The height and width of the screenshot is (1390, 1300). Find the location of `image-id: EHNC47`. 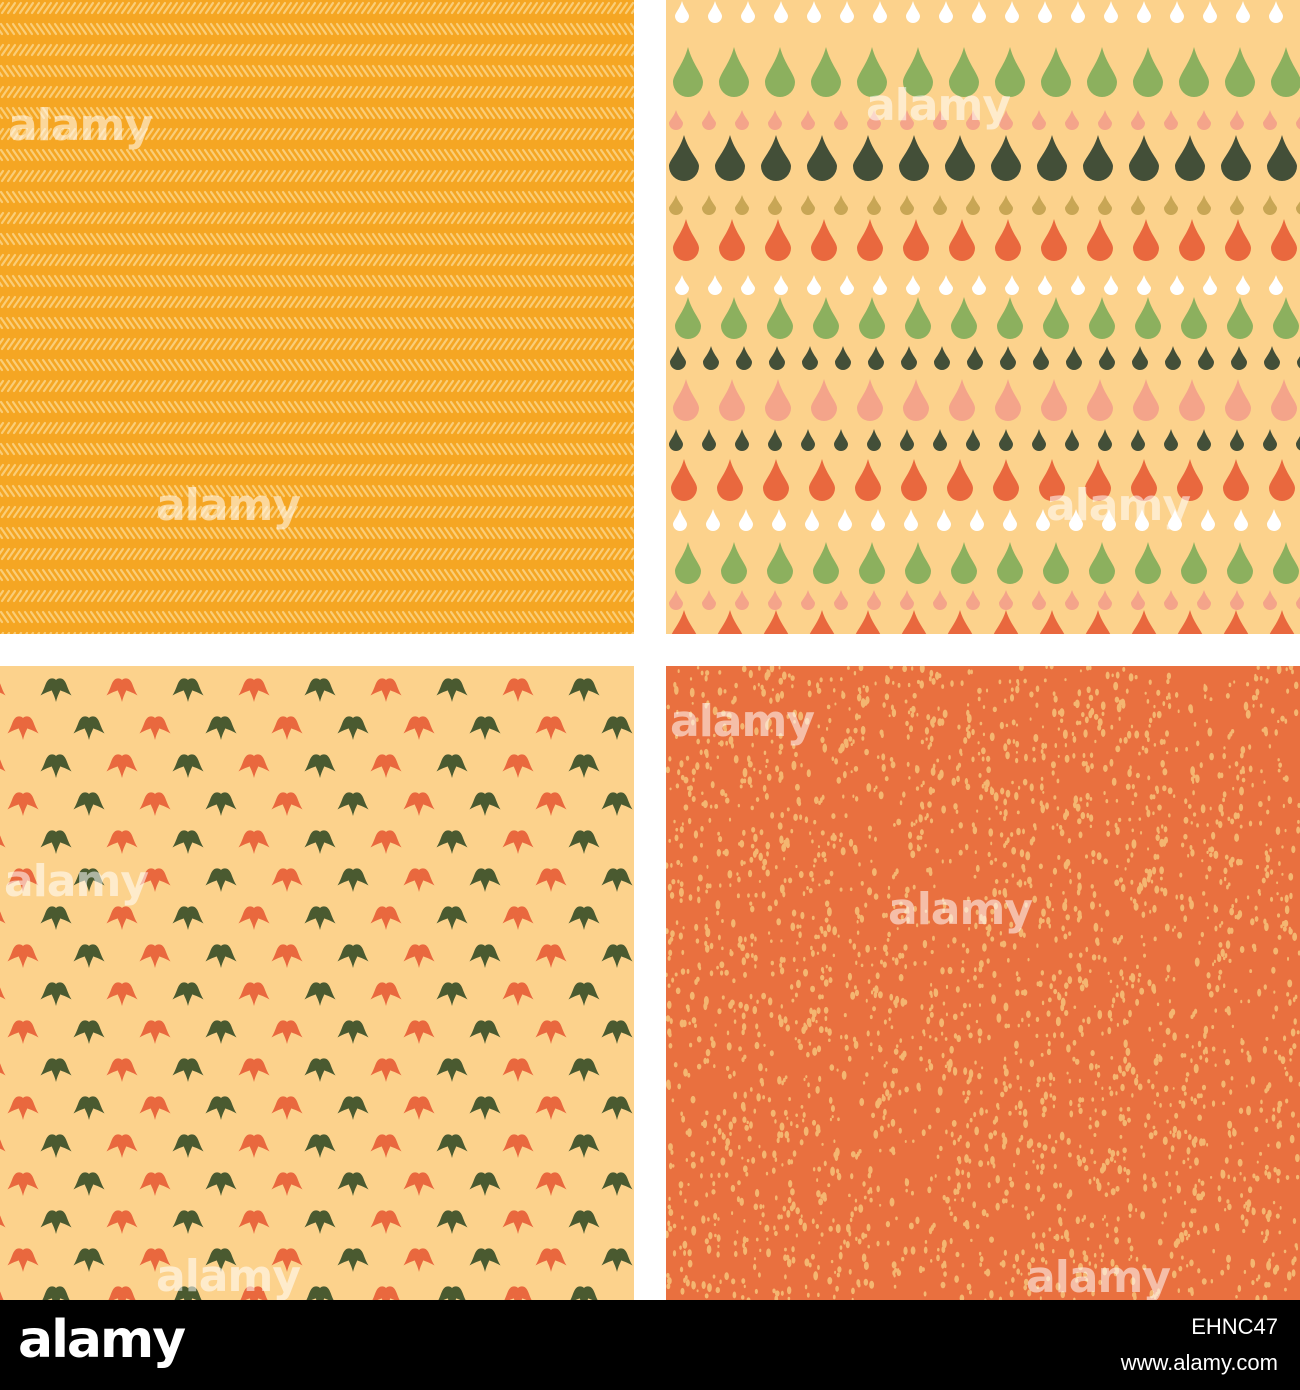

image-id: EHNC47 is located at coordinates (1234, 1326).